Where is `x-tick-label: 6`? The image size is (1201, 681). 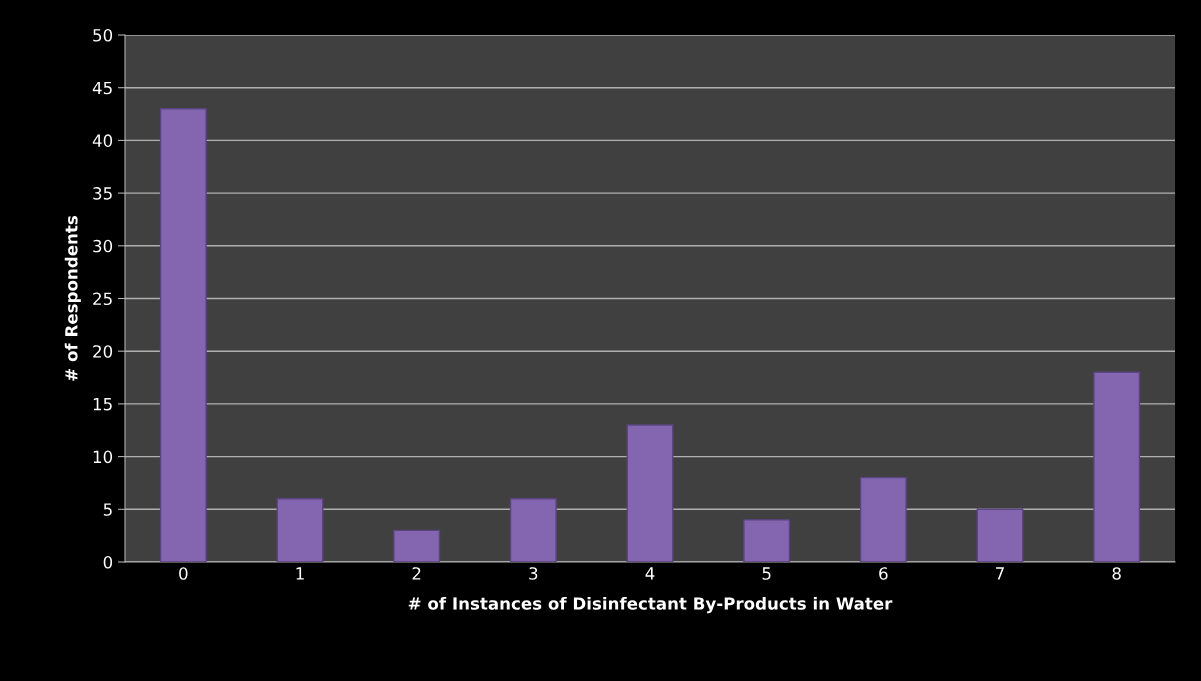
x-tick-label: 6 is located at coordinates (883, 573).